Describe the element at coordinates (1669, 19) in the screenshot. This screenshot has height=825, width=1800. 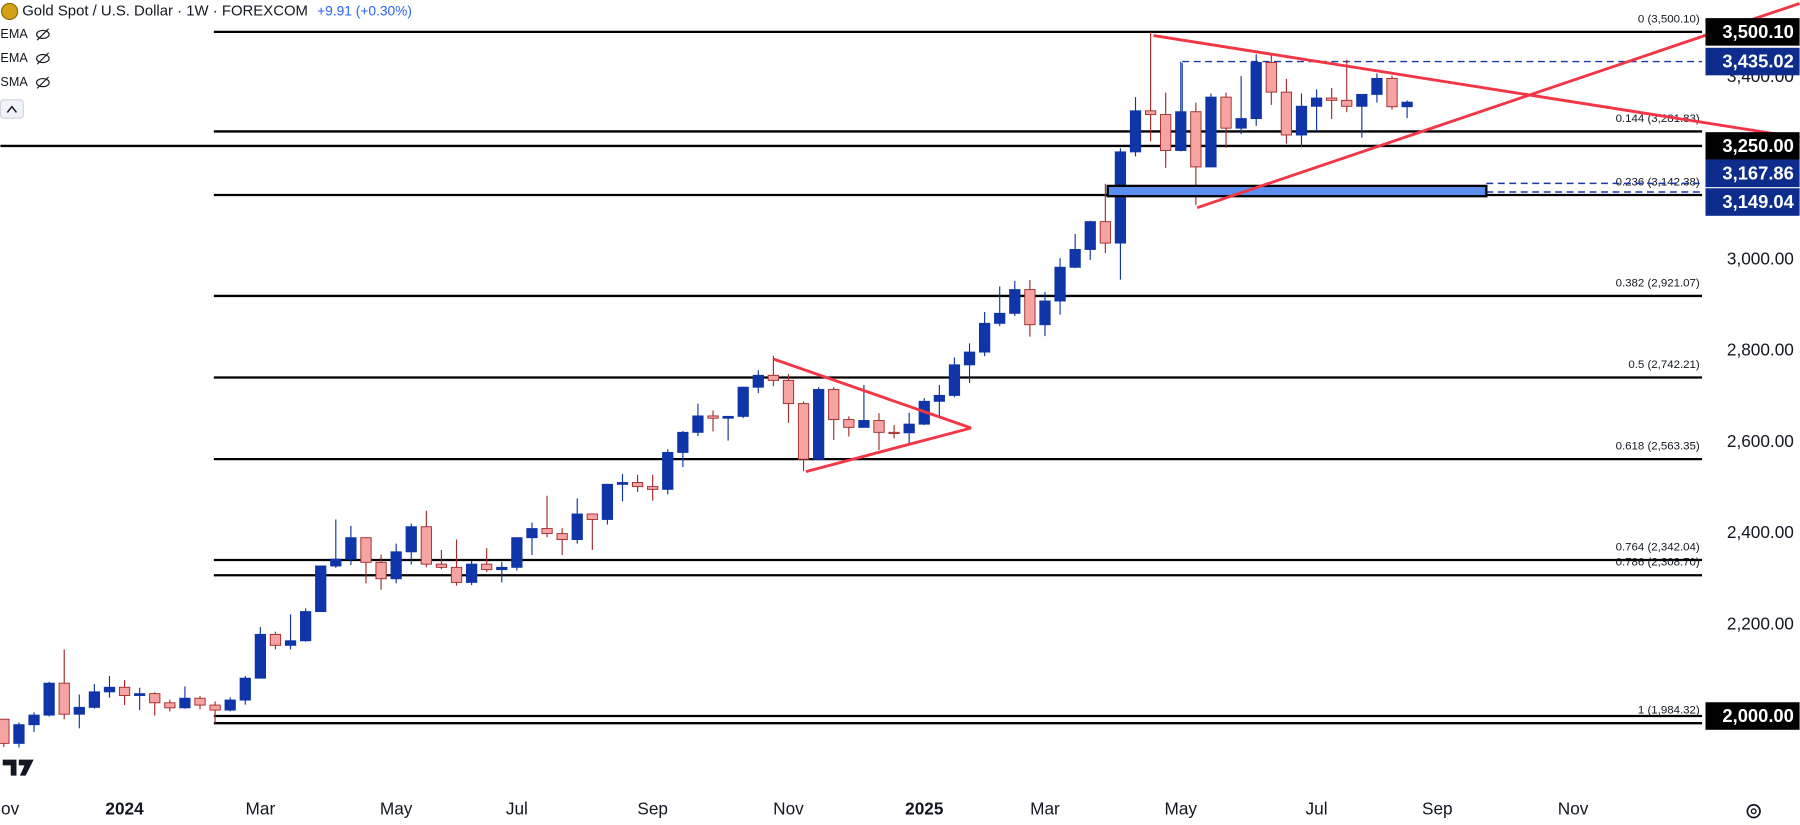
I see `fib-label: 0 (3,500.10)` at that location.